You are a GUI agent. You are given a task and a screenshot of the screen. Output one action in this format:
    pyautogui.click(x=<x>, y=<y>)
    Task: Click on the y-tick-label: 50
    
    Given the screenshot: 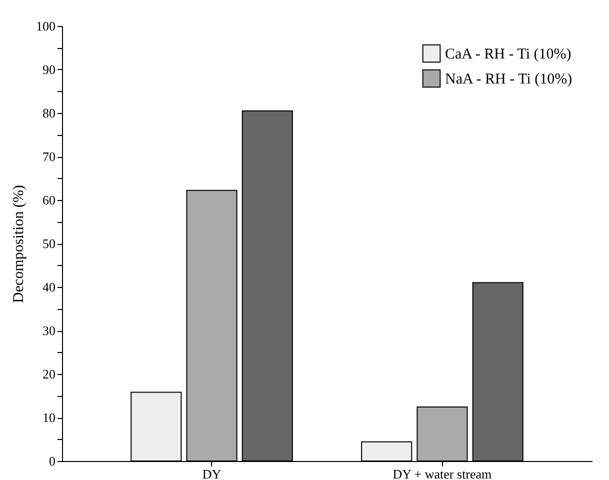 What is the action you would take?
    pyautogui.click(x=49, y=243)
    